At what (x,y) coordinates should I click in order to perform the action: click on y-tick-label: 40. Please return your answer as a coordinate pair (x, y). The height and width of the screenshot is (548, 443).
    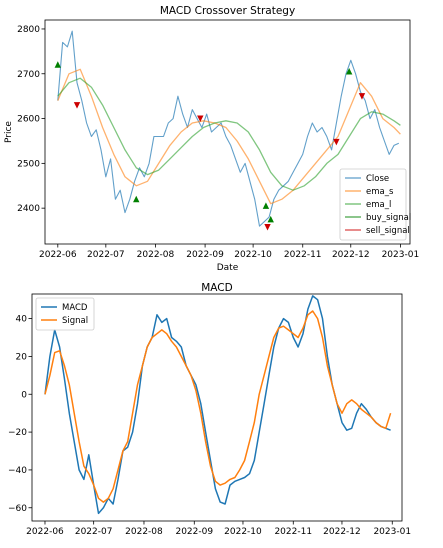
    Looking at the image, I should click on (22, 320).